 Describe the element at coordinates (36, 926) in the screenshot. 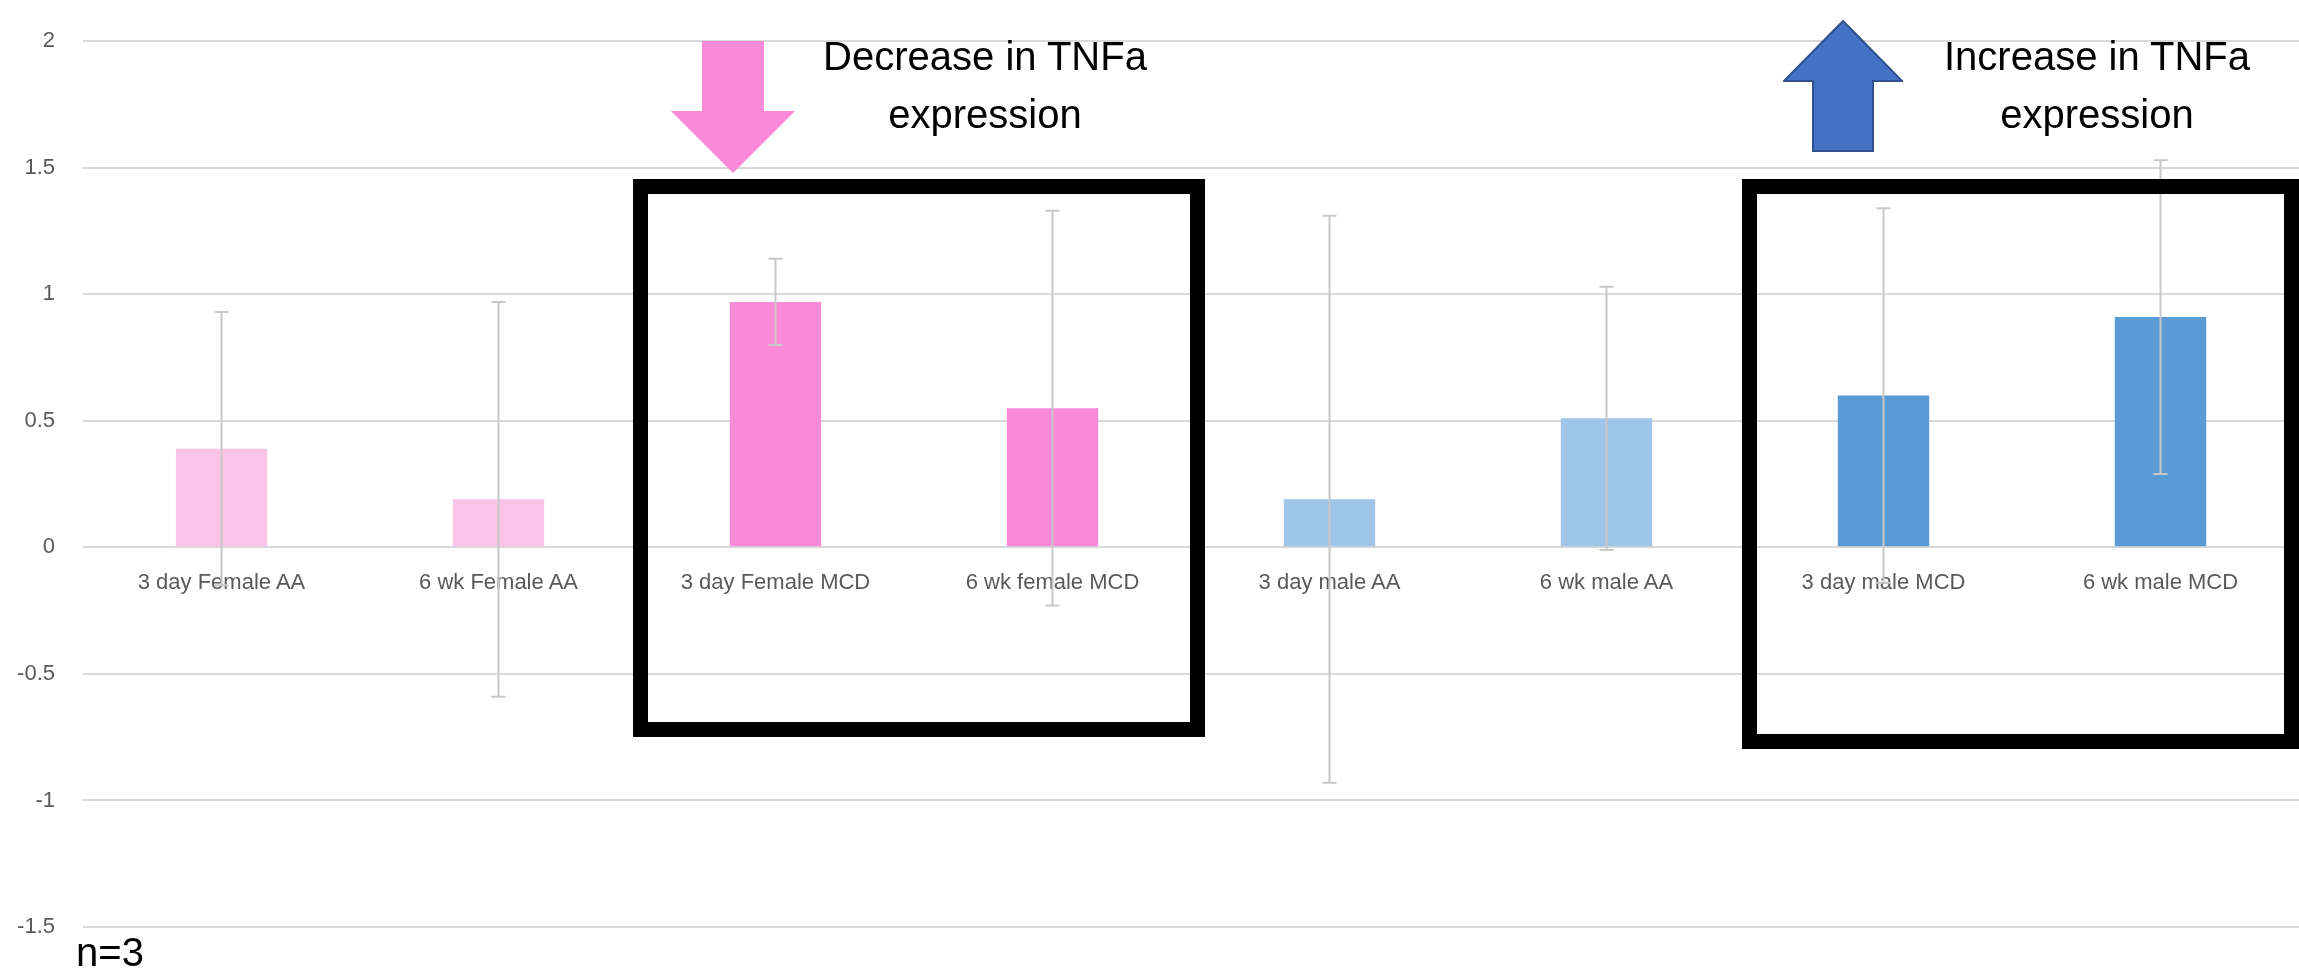

I see `y-tick-label: -1.5` at that location.